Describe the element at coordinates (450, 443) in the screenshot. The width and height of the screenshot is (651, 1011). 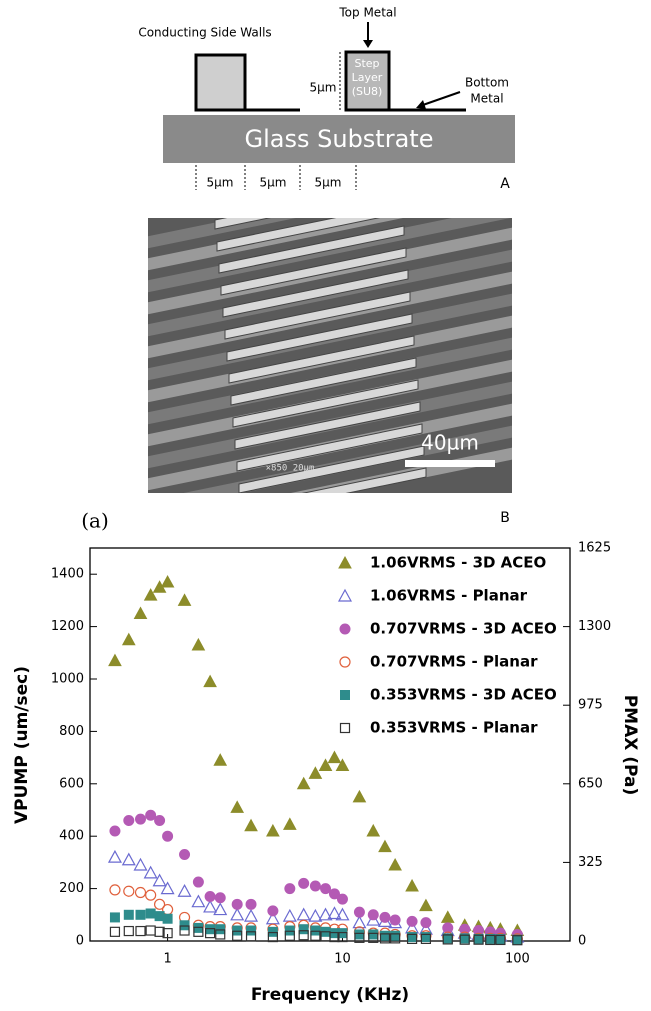
I see `scale-label: 40µm` at that location.